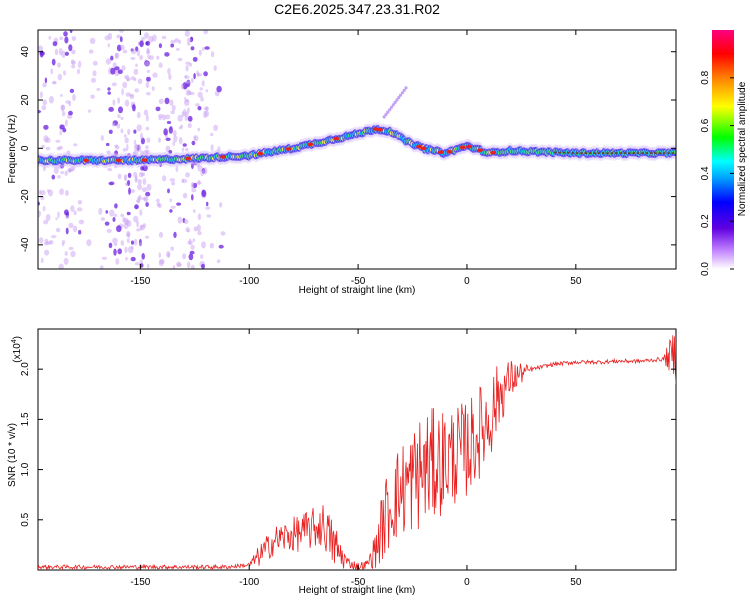 This screenshot has width=750, height=600. What do you see at coordinates (717, 173) in the screenshot?
I see `colorbar-ticks: 0.0 0.2 0.4 0.6 0.8` at bounding box center [717, 173].